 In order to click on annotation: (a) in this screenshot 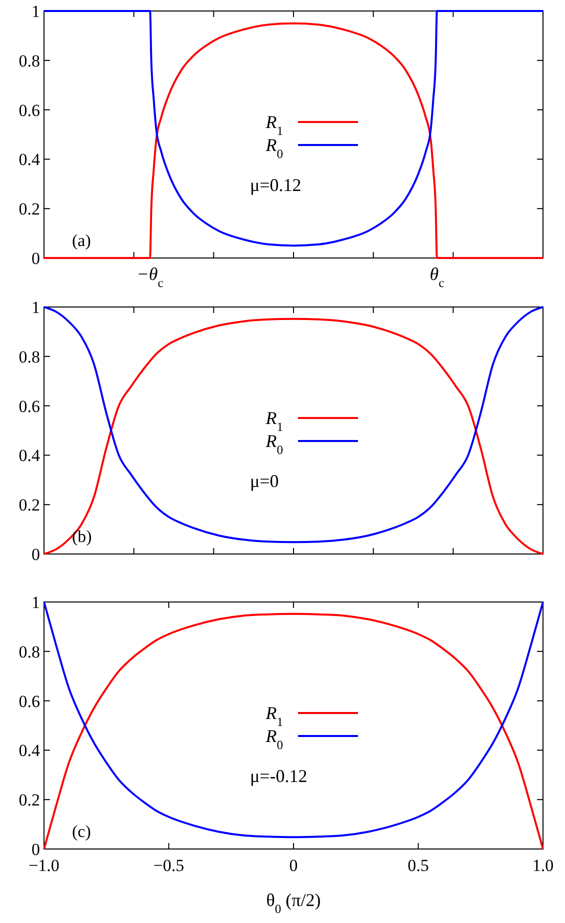, I will do `click(81, 240)`.